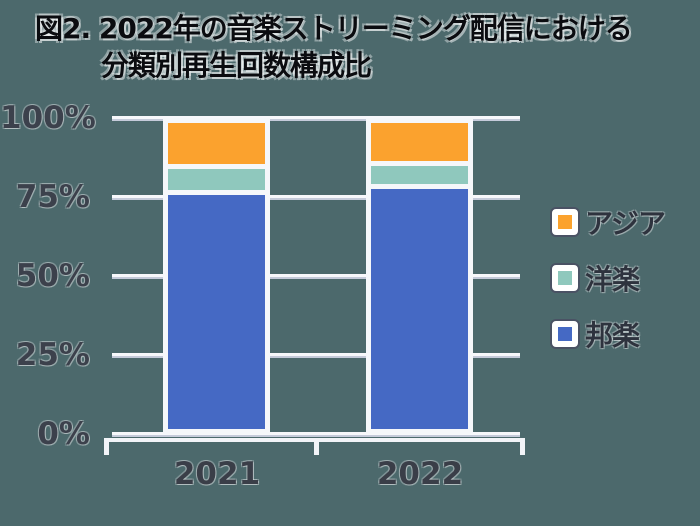 Image resolution: width=700 pixels, height=526 pixels. What do you see at coordinates (216, 180) in the screenshot?
I see `bar-2021-segment-yogaku` at bounding box center [216, 180].